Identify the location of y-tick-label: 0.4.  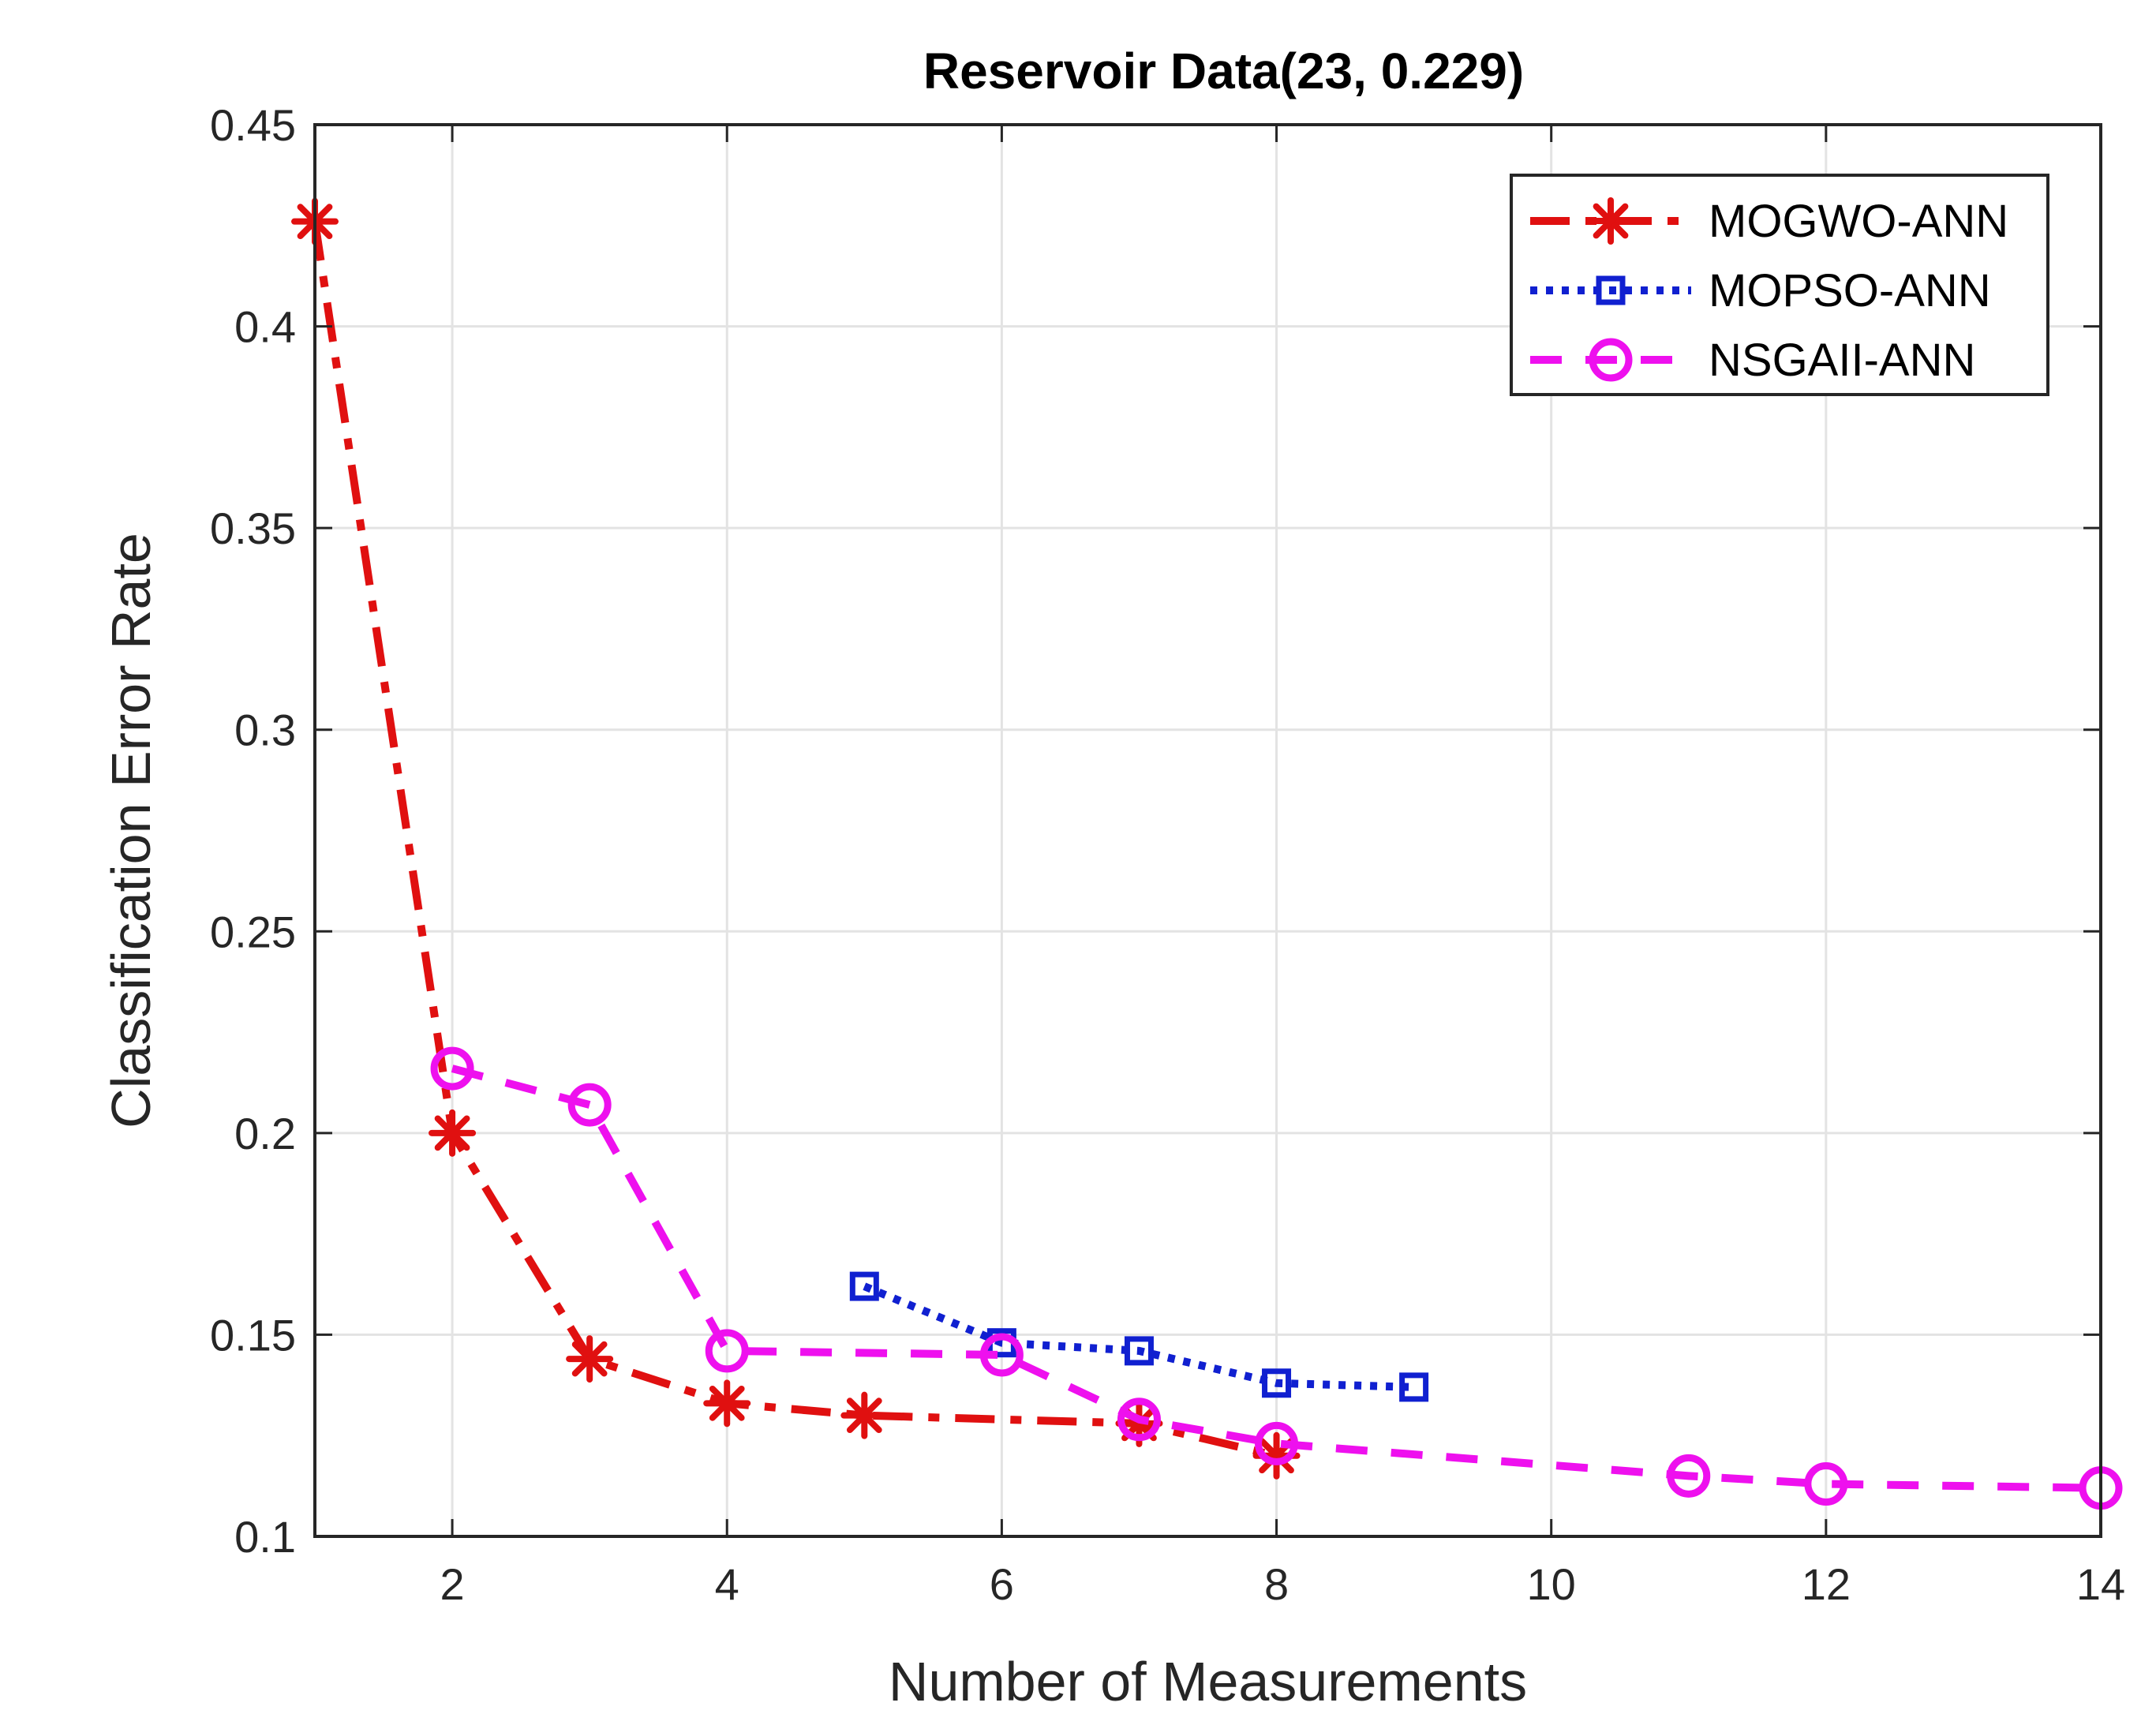
(265, 327).